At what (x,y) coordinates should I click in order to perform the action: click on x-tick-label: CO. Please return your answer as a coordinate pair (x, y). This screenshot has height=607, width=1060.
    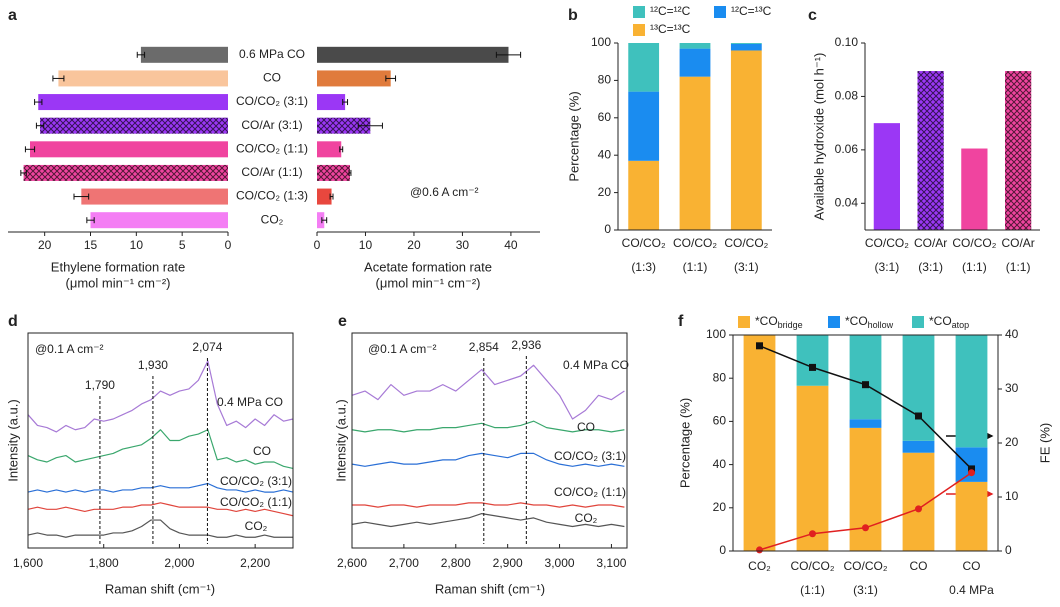
    Looking at the image, I should click on (972, 566).